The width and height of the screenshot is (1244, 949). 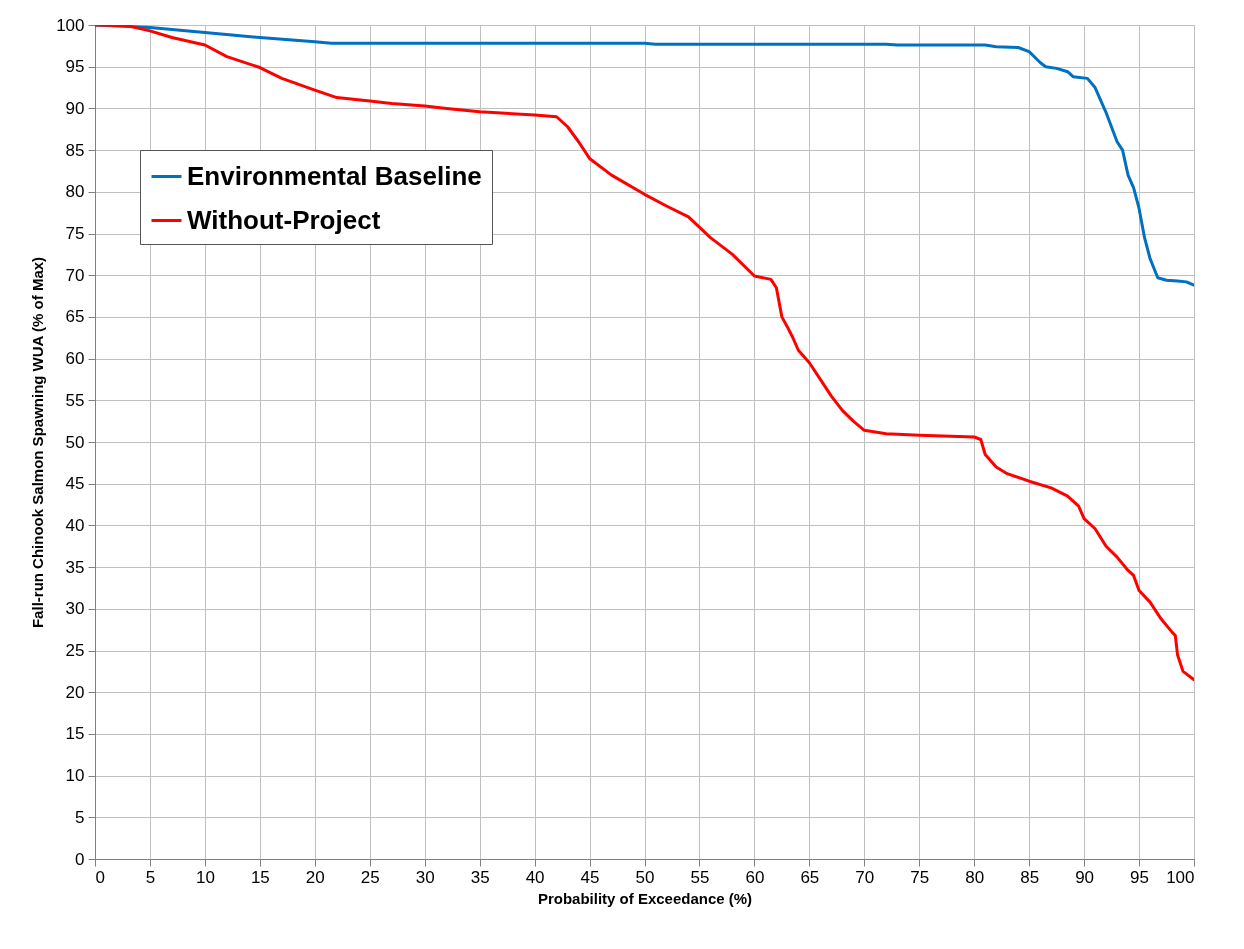 I want to click on y-tick-label: 25, so click(x=75, y=650).